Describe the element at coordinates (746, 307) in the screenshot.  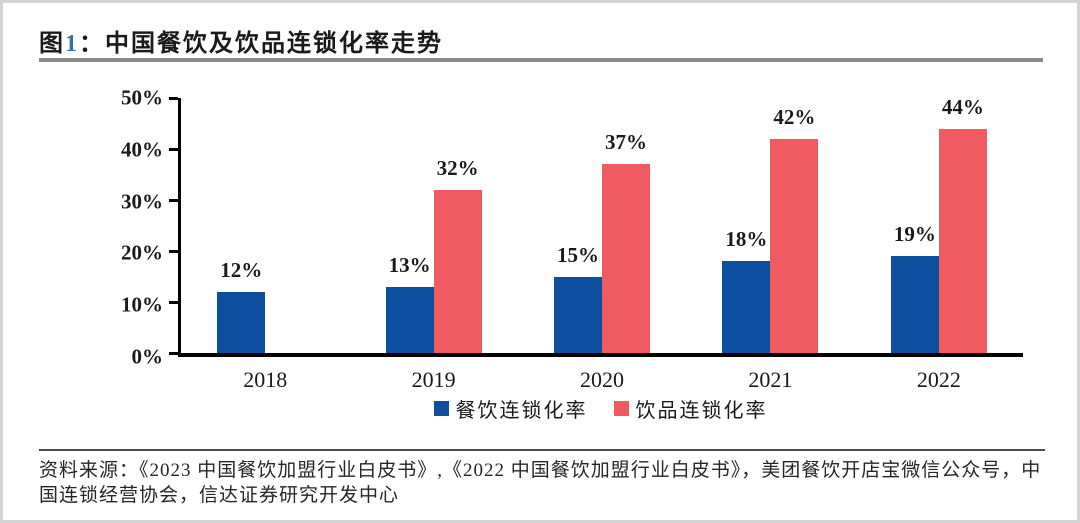
I see `bar-catering-2021` at that location.